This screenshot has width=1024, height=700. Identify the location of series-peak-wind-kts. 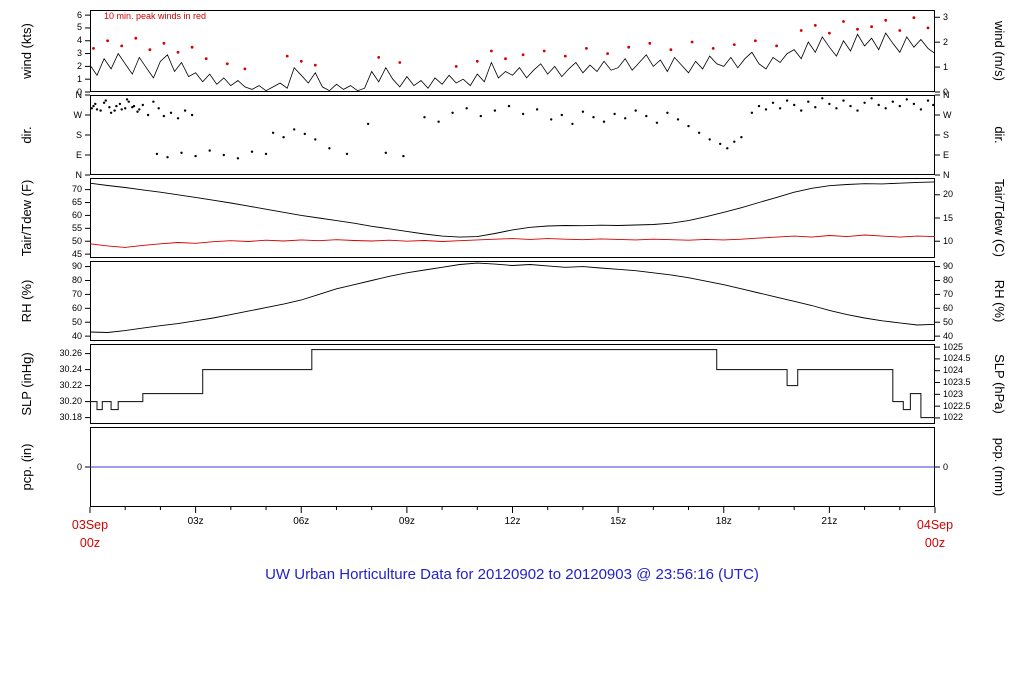
(511, 43).